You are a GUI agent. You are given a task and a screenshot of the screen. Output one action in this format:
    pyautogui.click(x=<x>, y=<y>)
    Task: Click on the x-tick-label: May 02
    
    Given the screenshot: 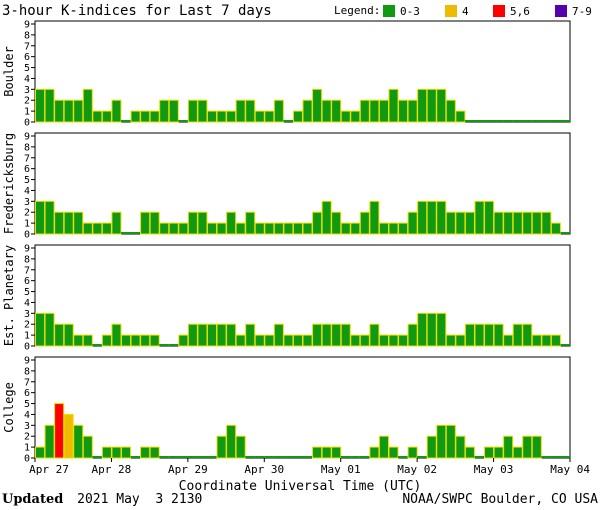 What is the action you would take?
    pyautogui.click(x=417, y=469)
    